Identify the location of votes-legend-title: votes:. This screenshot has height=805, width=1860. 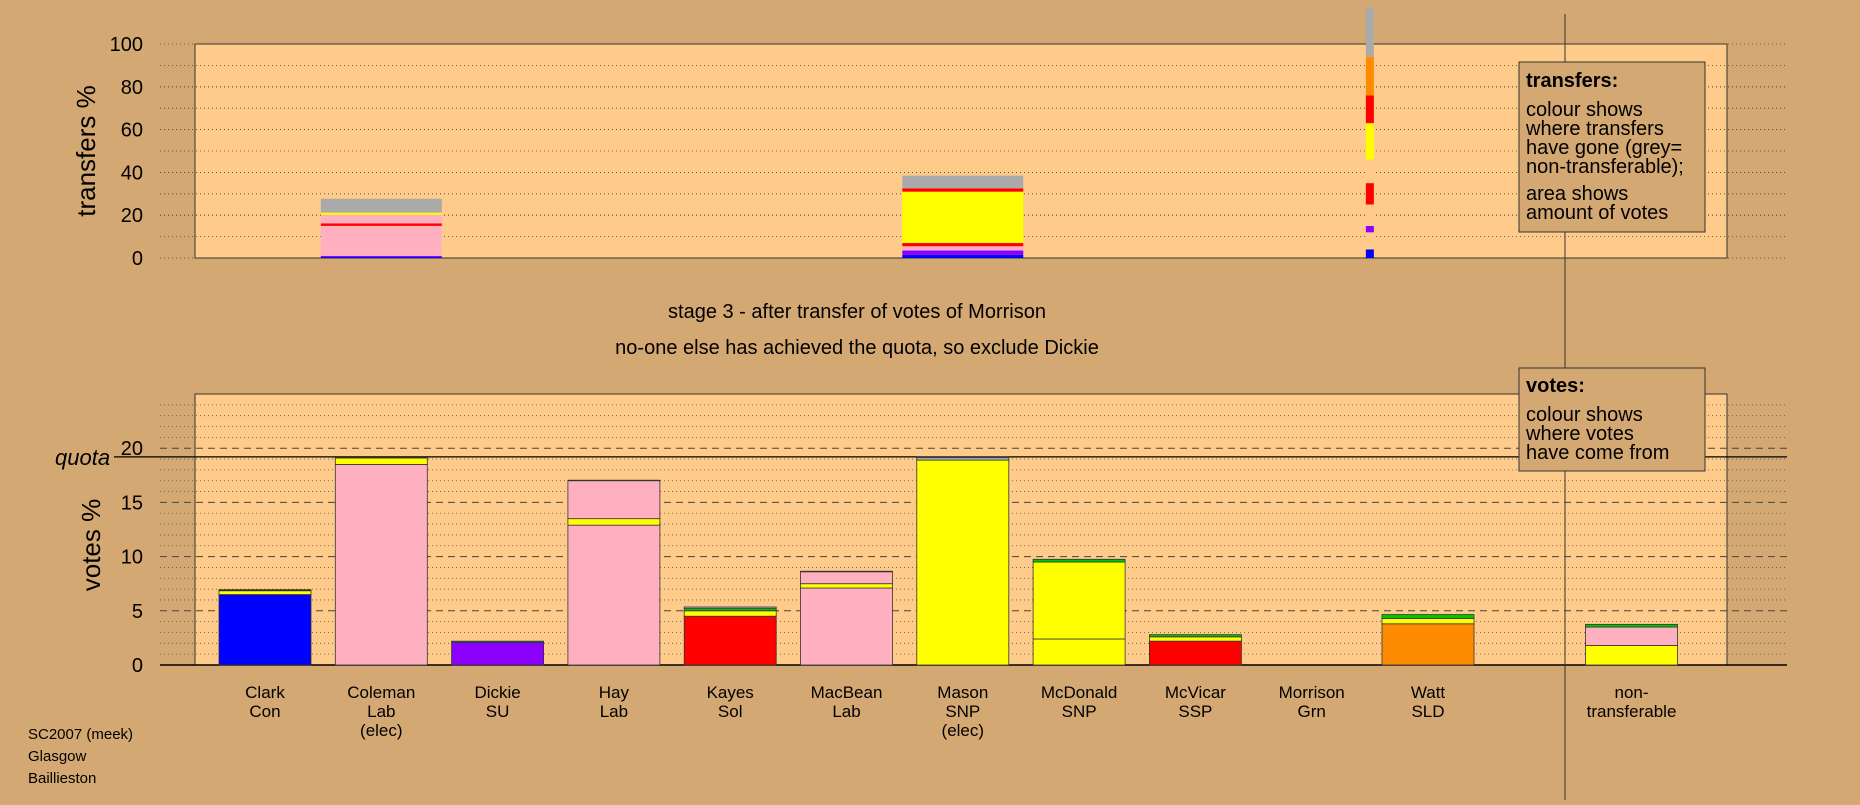
(1555, 386).